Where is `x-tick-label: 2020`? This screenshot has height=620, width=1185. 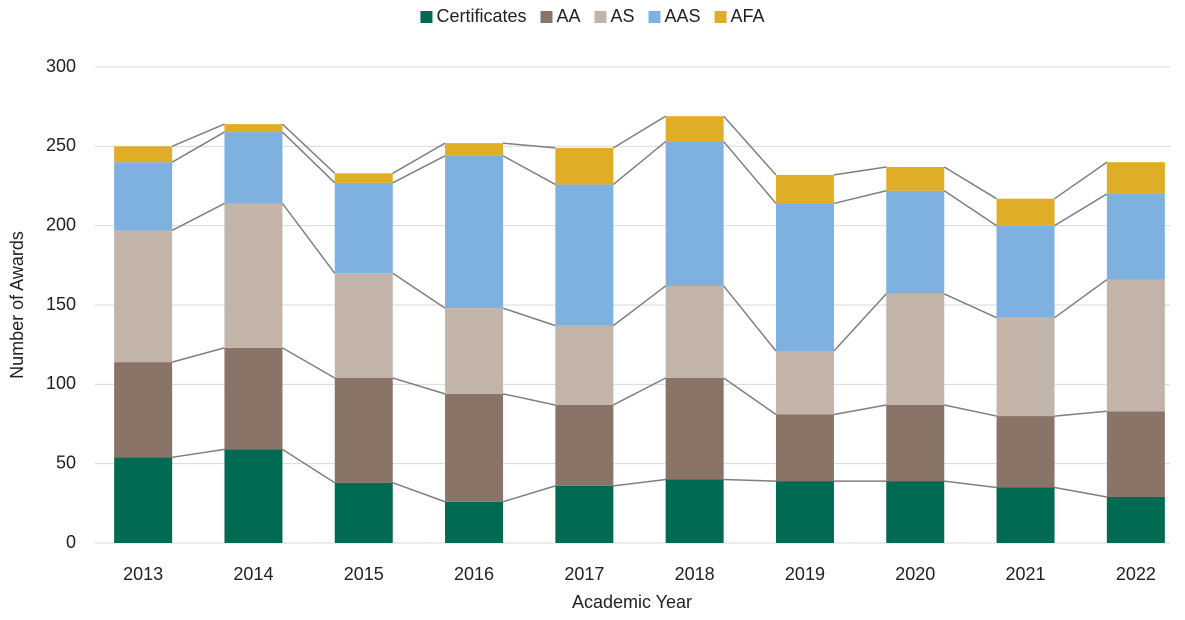
x-tick-label: 2020 is located at coordinates (915, 574).